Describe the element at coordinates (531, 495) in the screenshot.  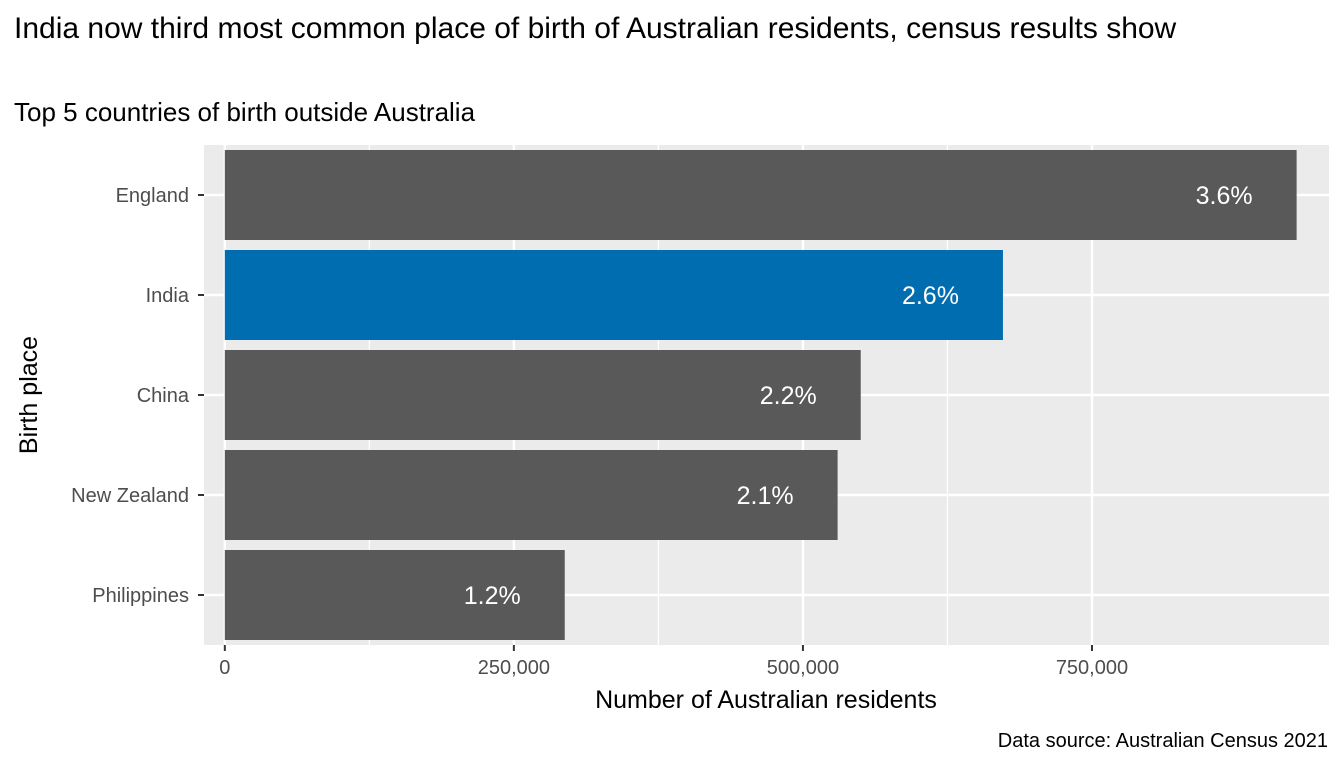
I see `bar-new-zealand` at that location.